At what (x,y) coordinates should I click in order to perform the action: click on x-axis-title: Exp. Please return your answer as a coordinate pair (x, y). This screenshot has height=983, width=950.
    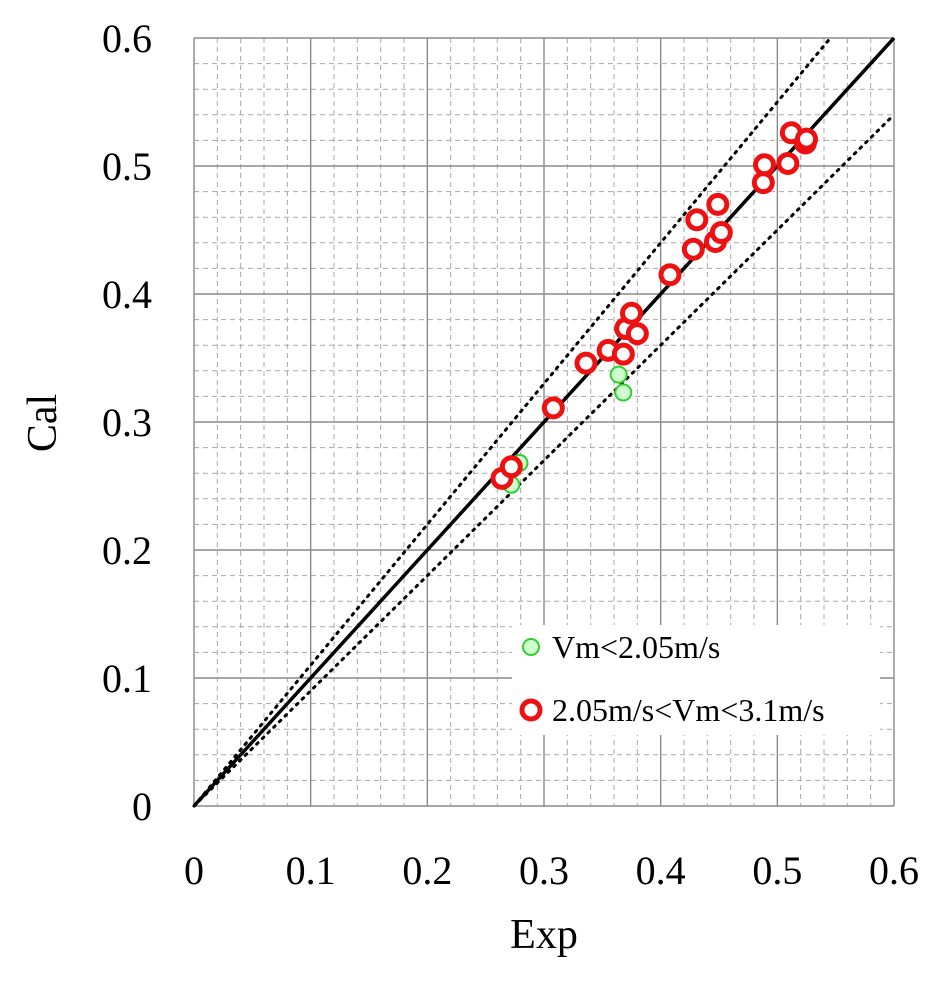
    Looking at the image, I should click on (544, 935).